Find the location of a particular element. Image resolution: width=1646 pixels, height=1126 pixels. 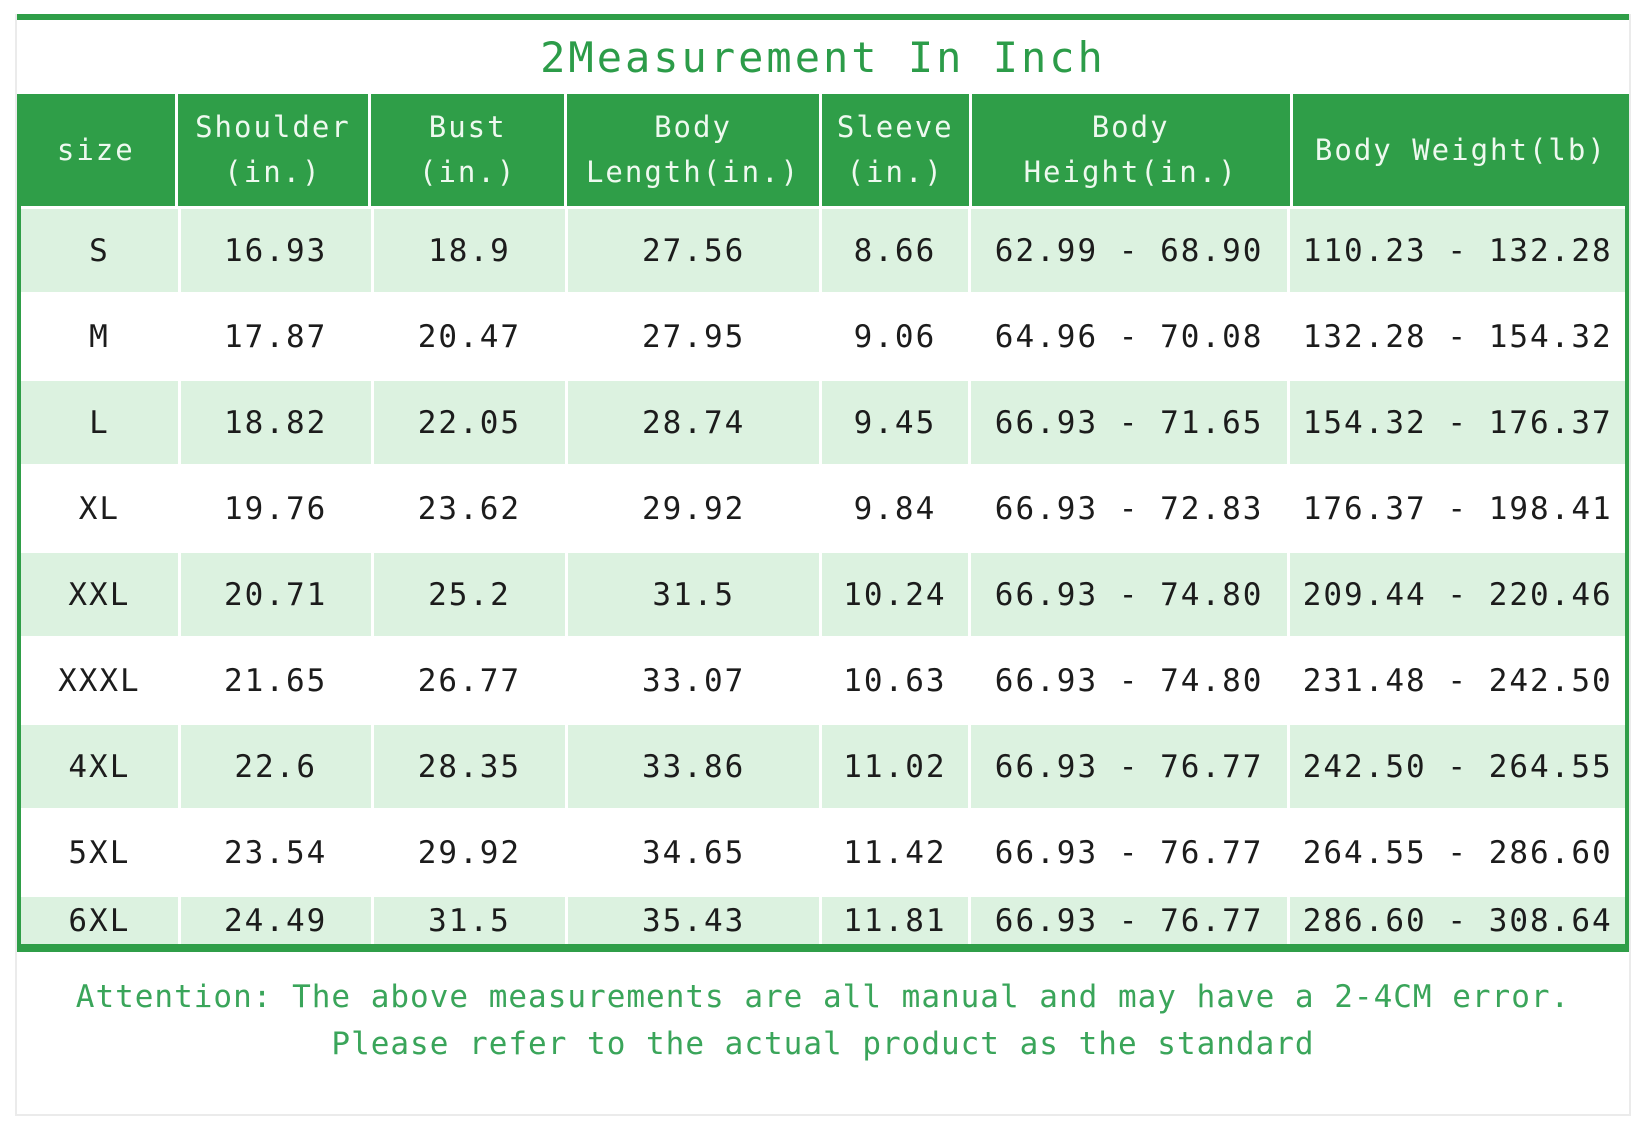

title-area: 2Measurement In Inch is located at coordinates (823, 57).